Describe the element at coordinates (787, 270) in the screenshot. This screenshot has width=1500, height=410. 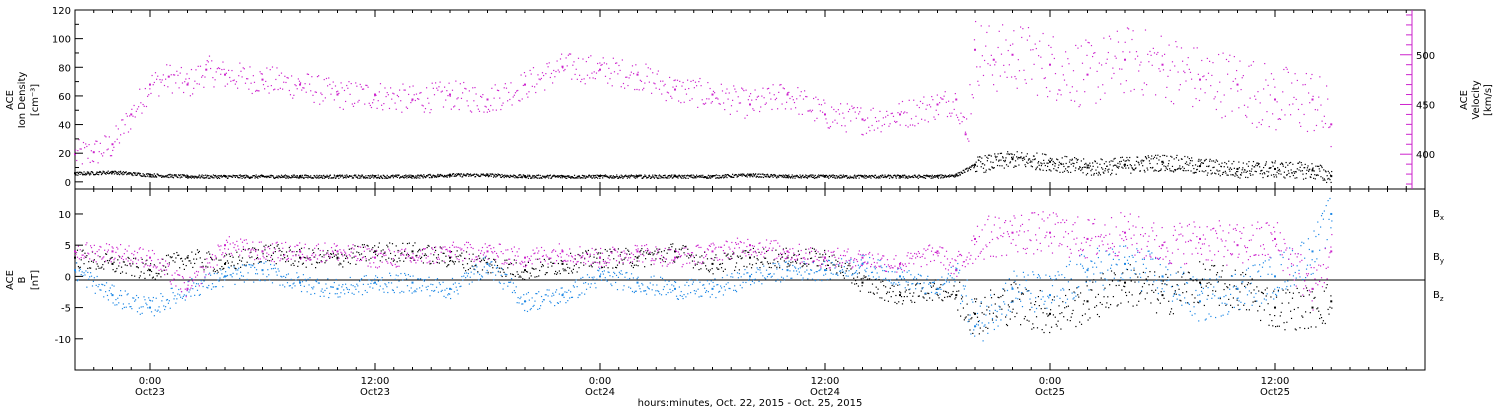
I see `by-point` at that location.